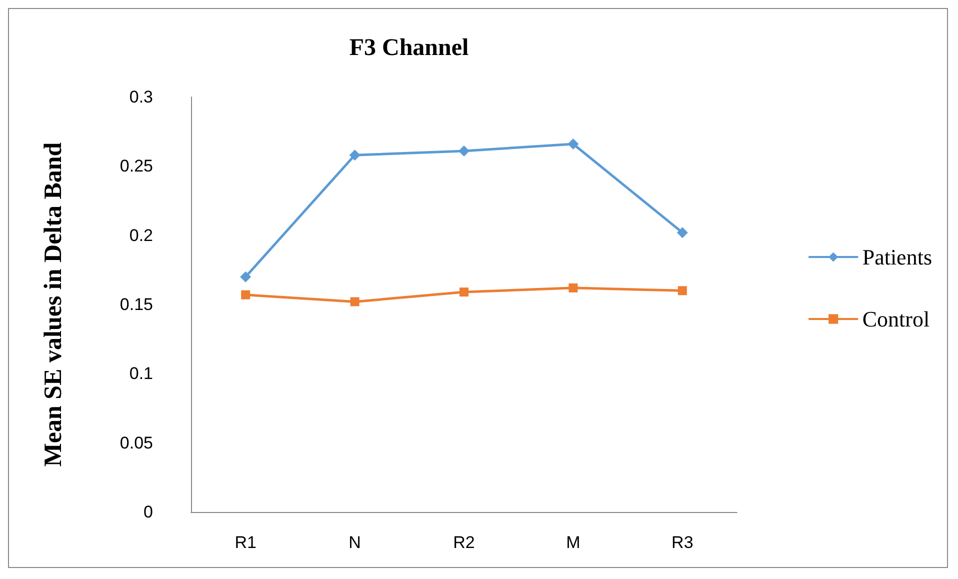  What do you see at coordinates (141, 97) in the screenshot?
I see `y-tick-label: 0.3` at bounding box center [141, 97].